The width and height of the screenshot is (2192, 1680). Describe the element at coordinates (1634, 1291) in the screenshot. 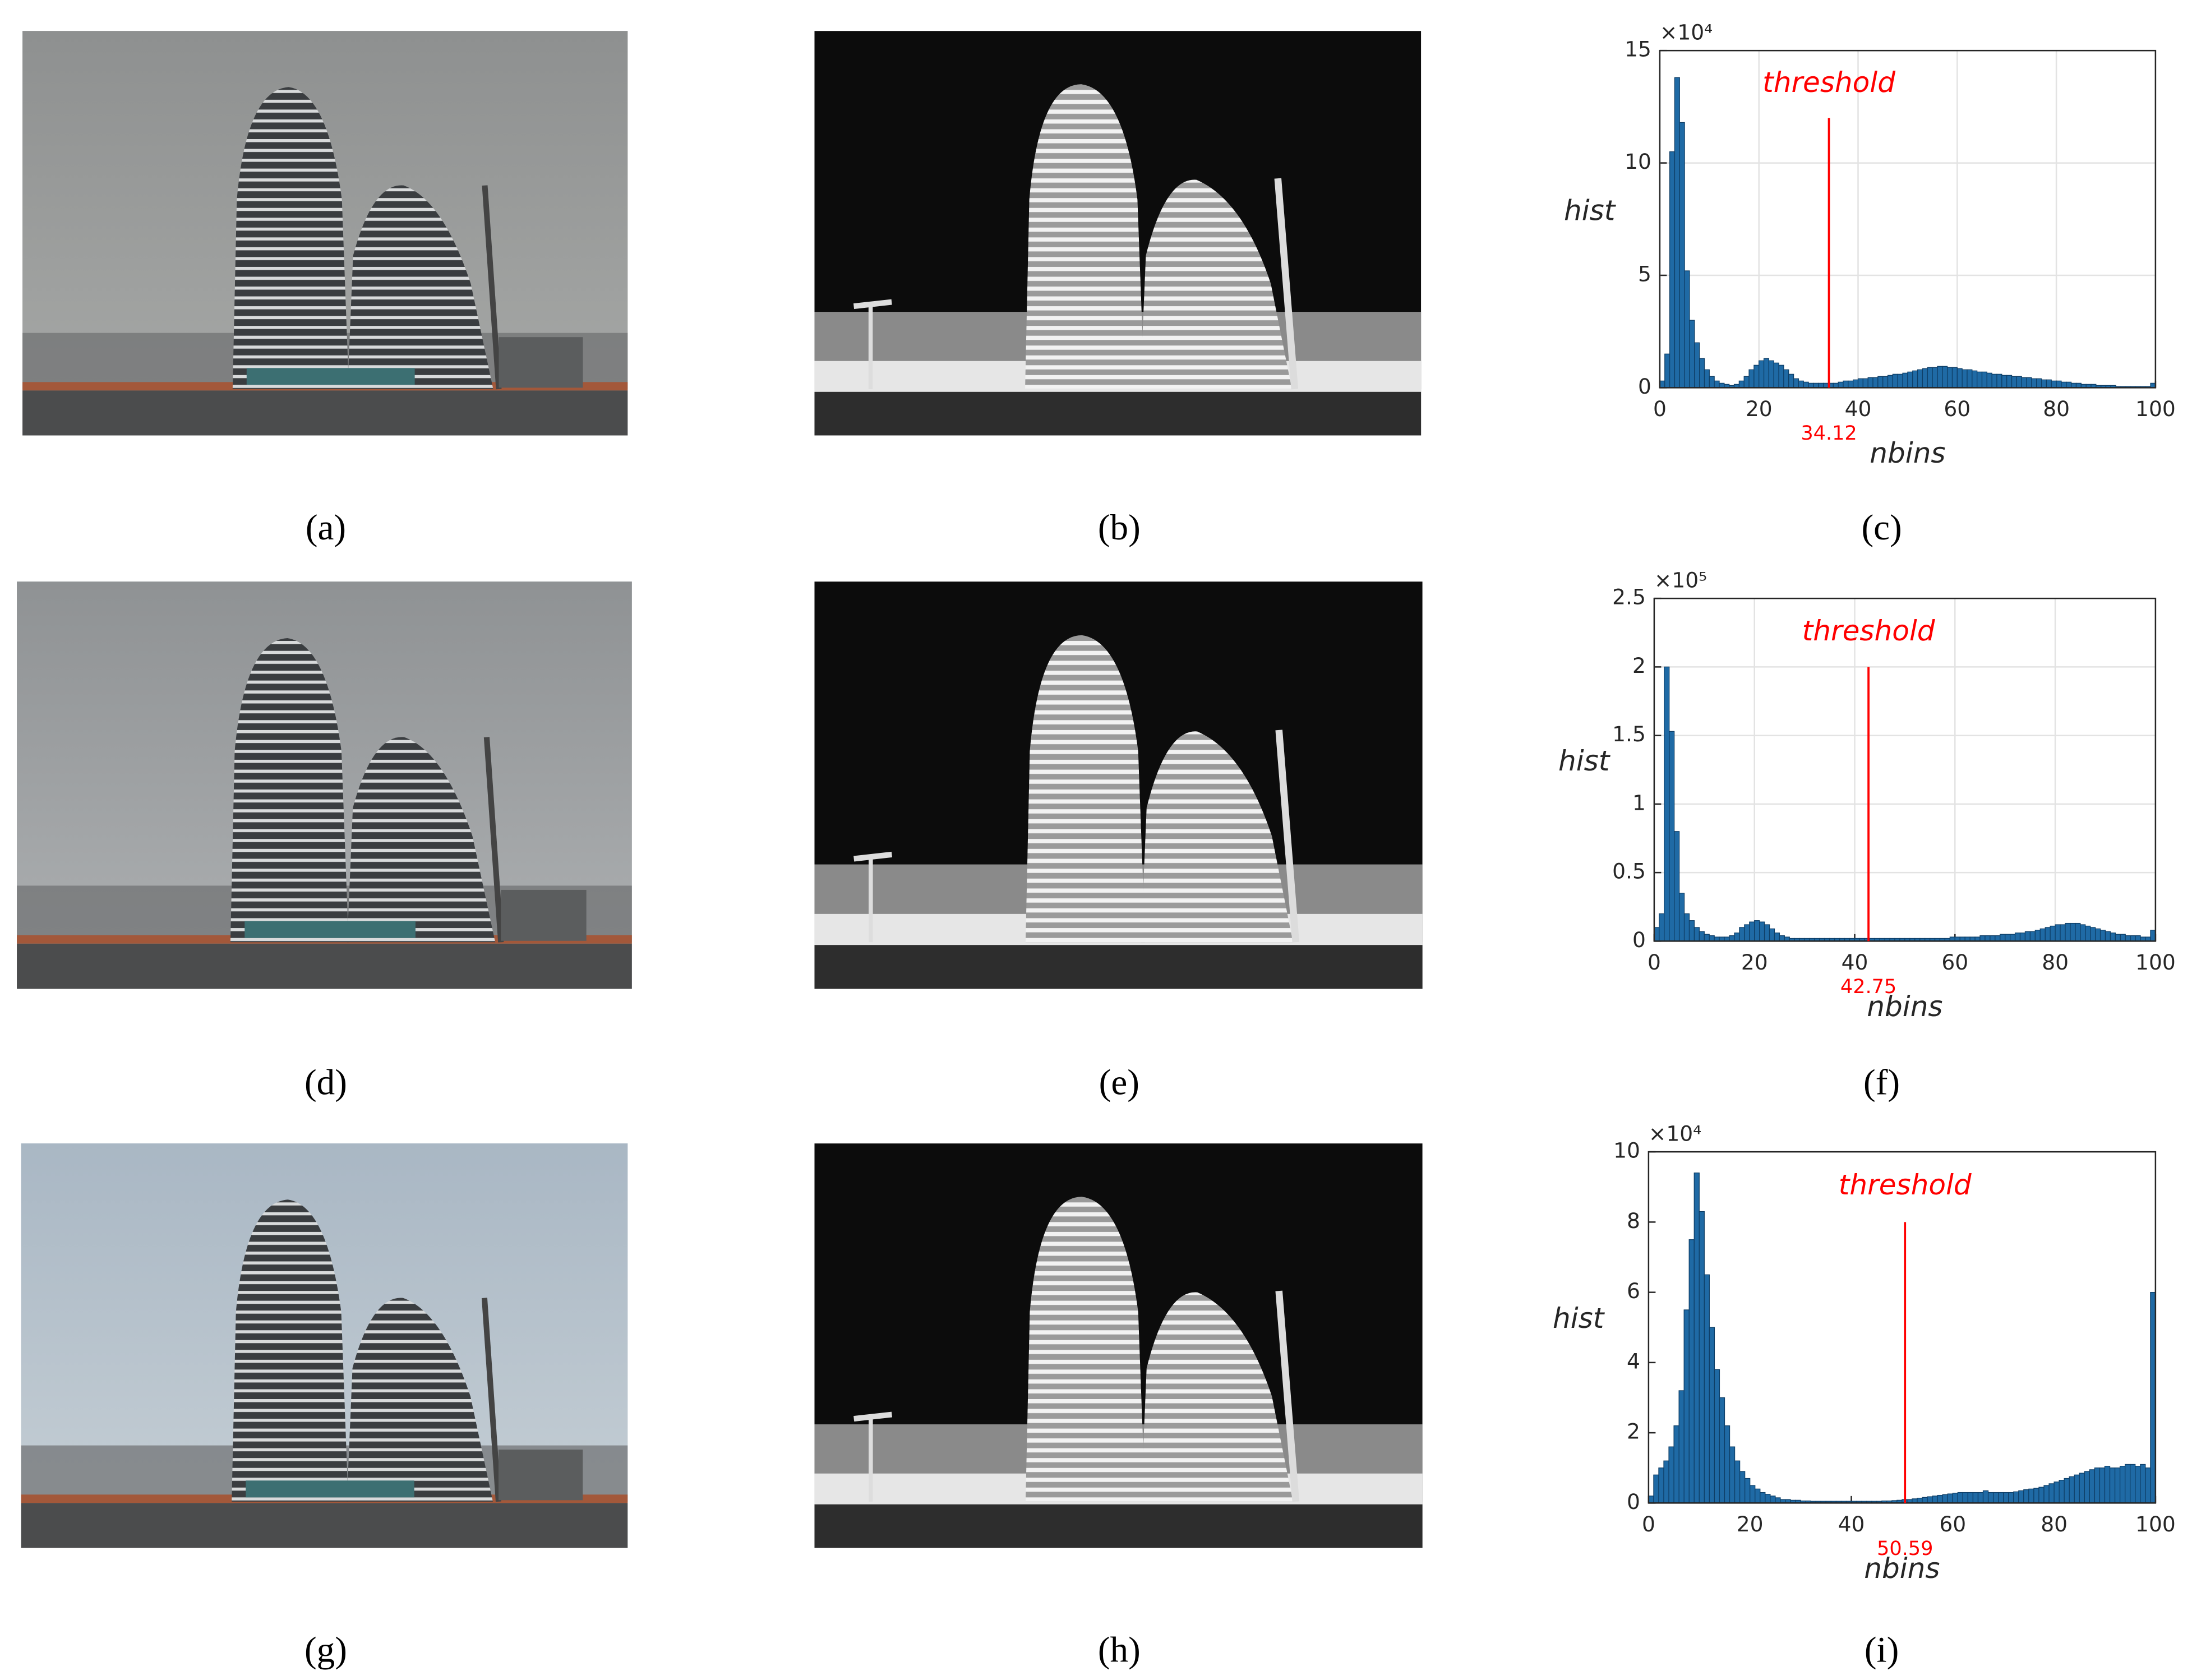

I see `y-tick-label: 6` at that location.